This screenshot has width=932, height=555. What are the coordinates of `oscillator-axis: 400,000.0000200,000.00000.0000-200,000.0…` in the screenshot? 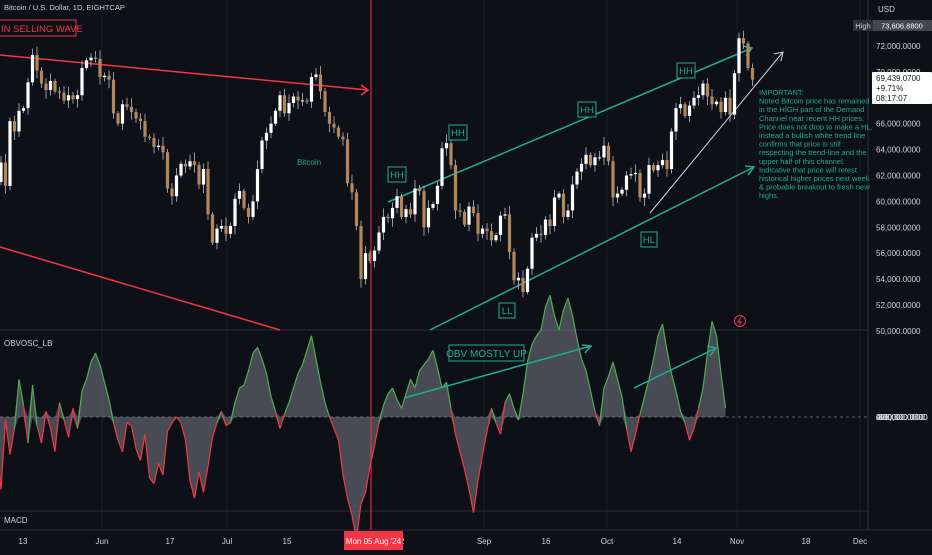 It's located at (902, 417).